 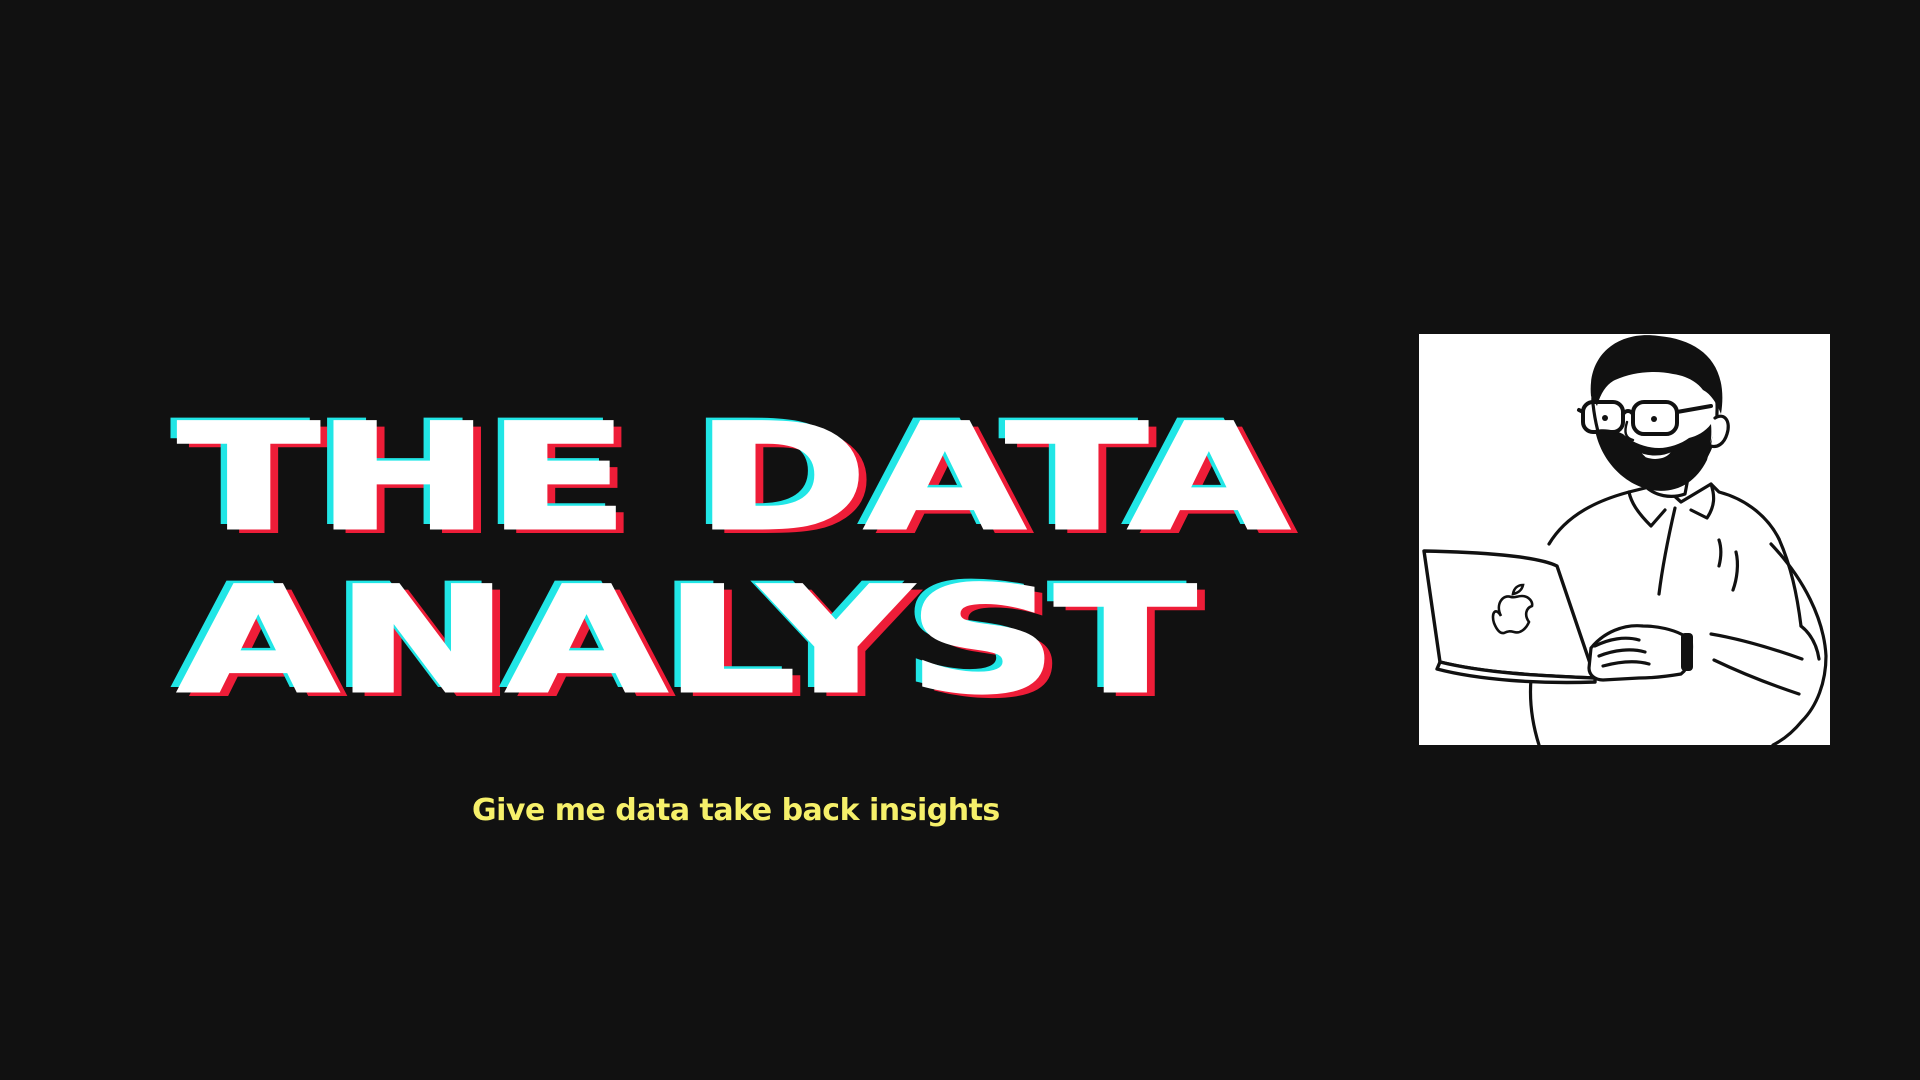 I want to click on tagline: Give me data take back insights, so click(x=736, y=810).